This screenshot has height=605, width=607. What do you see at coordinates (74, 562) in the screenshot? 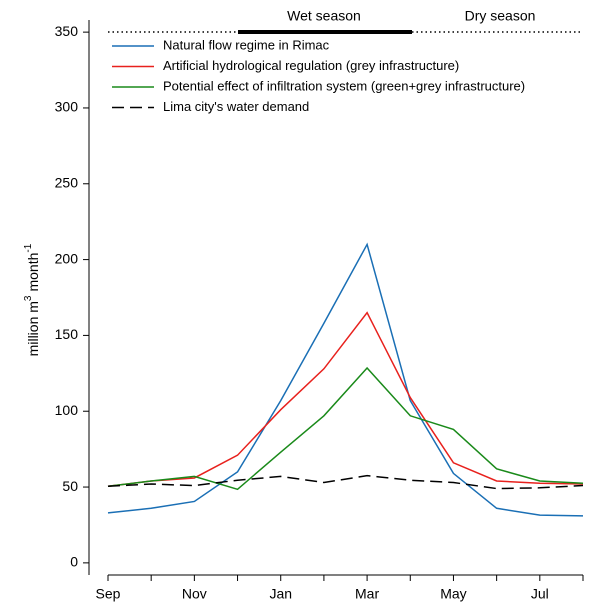
I see `y-tick-label: 0` at bounding box center [74, 562].